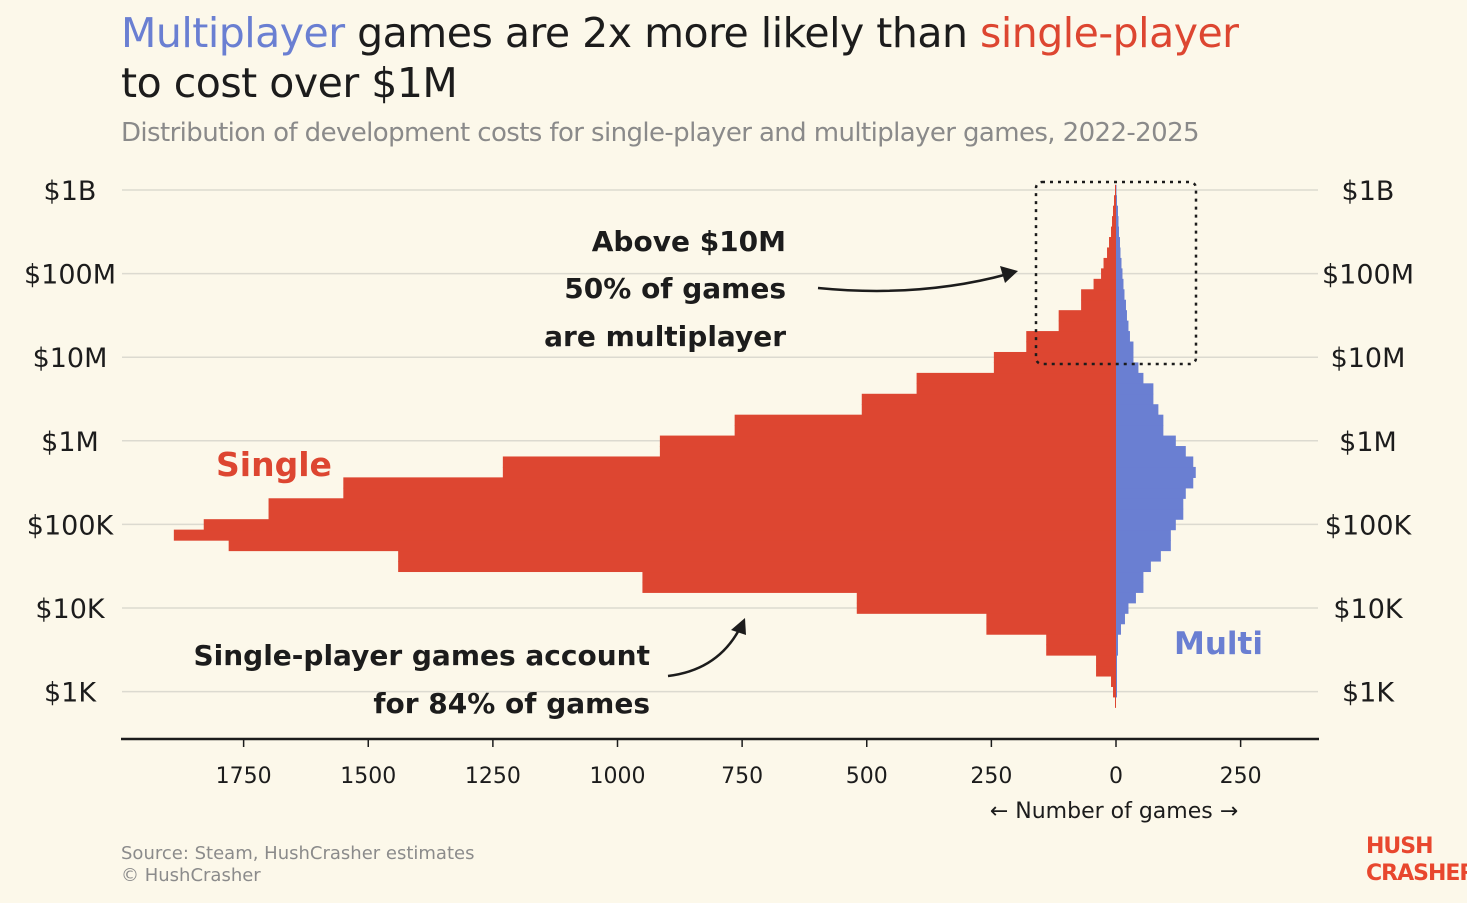  I want to click on title-middle: games are 2x more likely than, so click(662, 33).